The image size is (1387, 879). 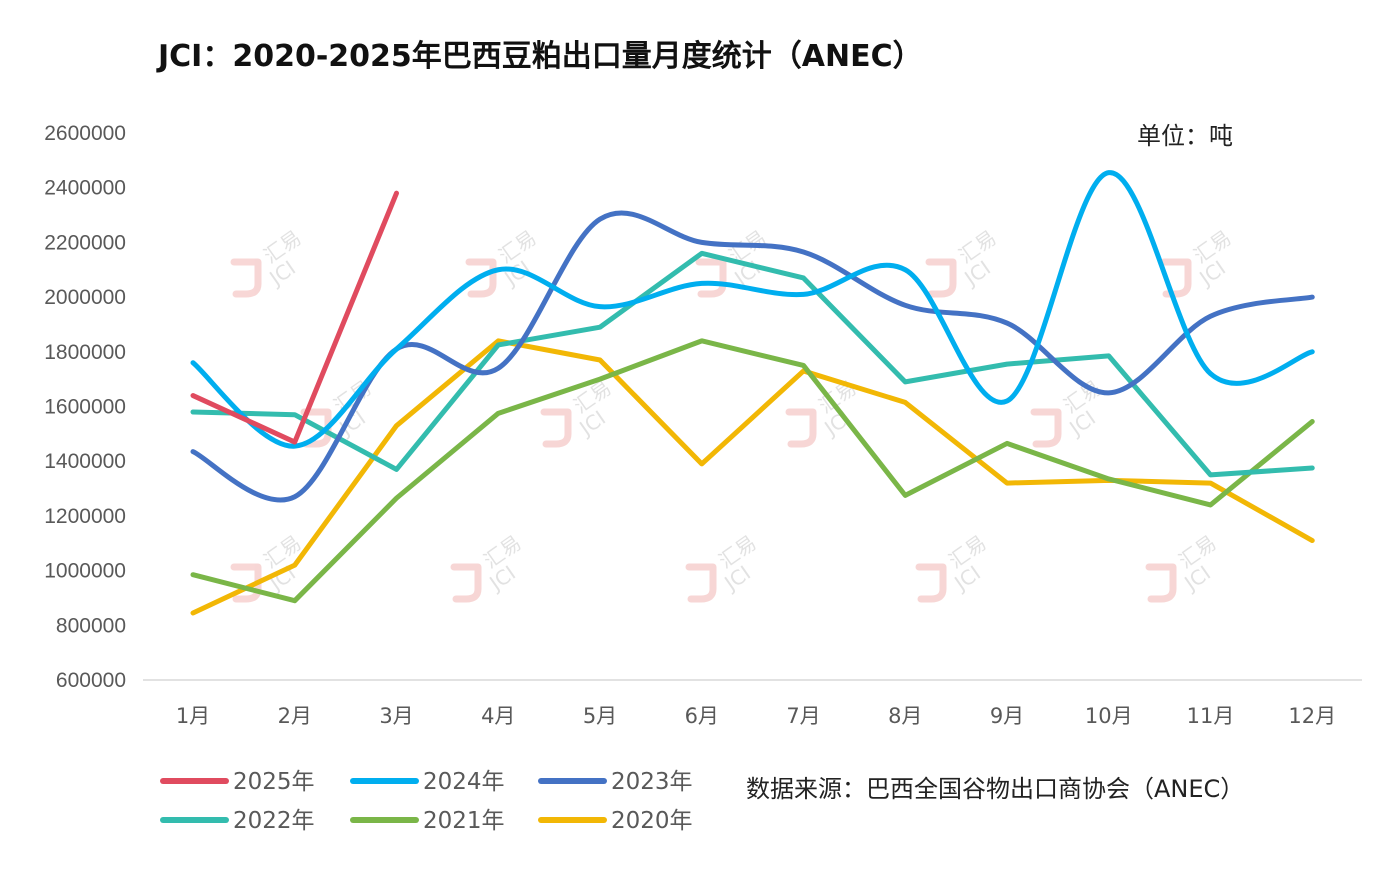 What do you see at coordinates (91, 625) in the screenshot?
I see `y-tick-label: 800000` at bounding box center [91, 625].